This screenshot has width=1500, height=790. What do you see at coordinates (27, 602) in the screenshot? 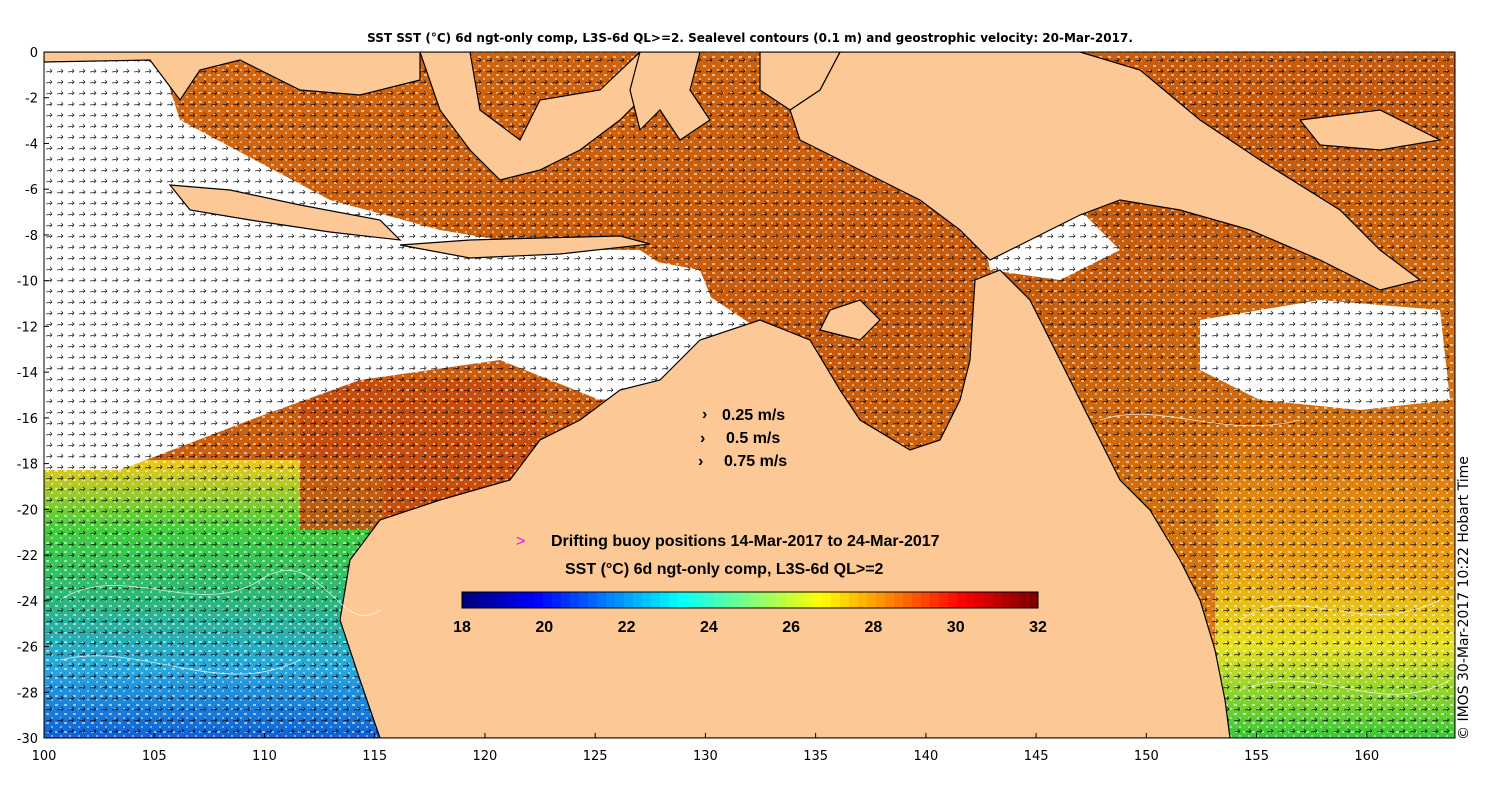
I see `y-tick-label: -24` at bounding box center [27, 602].